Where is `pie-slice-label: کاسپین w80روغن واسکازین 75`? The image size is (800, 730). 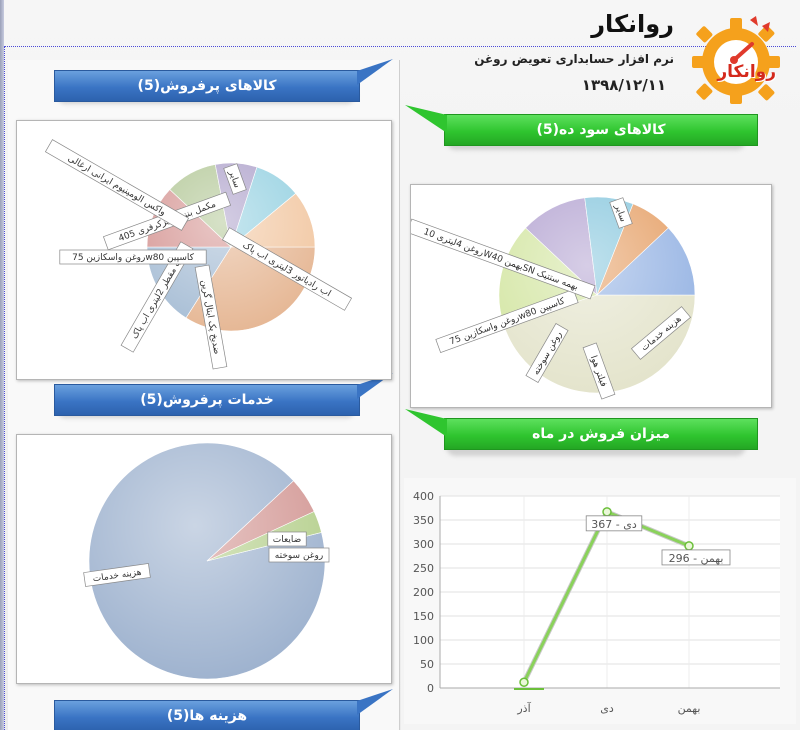
pie-slice-label: کاسپین w80روغن واسکازین 75 is located at coordinates (133, 257).